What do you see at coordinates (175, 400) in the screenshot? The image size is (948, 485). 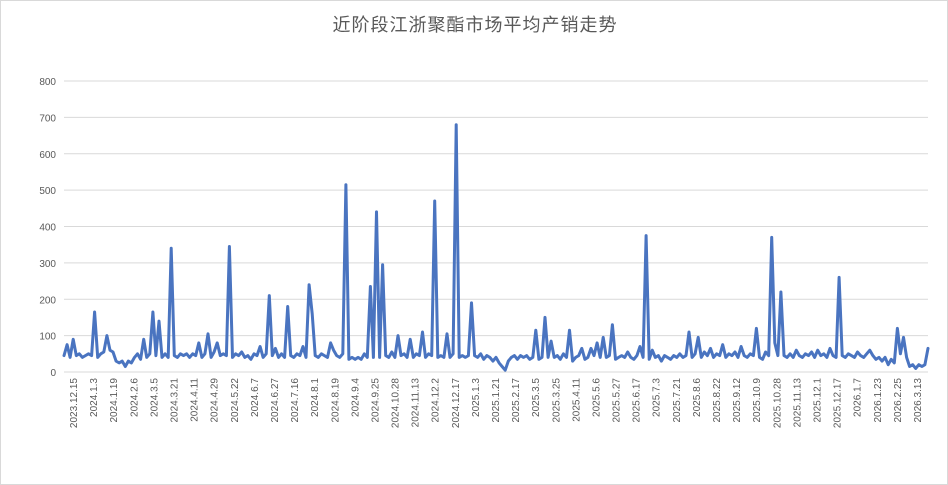 I see `x-tick-label: 2024.3.21` at bounding box center [175, 400].